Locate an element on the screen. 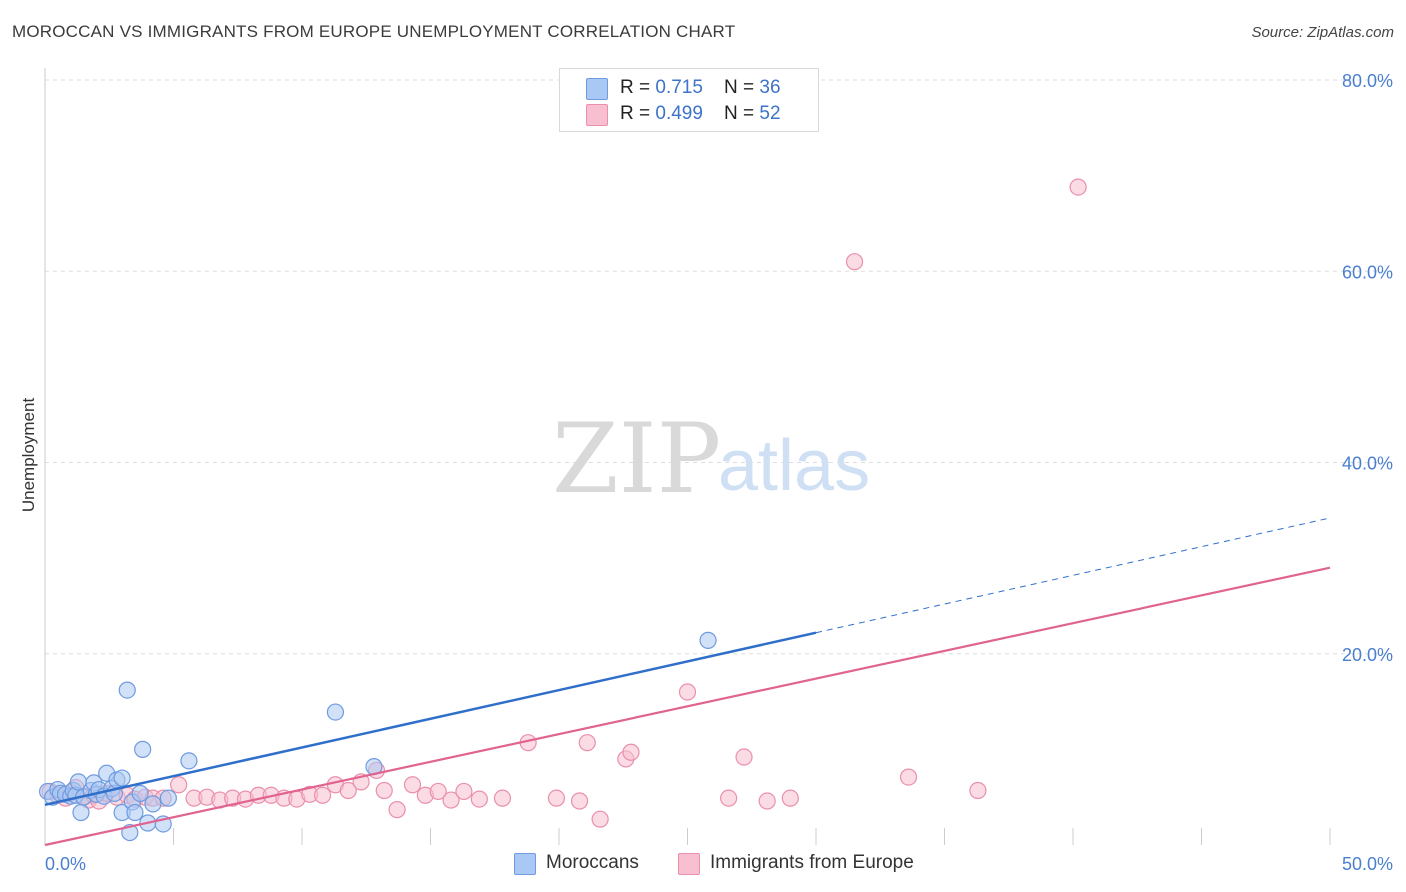 The height and width of the screenshot is (892, 1406). moroccans-trend-extension is located at coordinates (1073, 575).